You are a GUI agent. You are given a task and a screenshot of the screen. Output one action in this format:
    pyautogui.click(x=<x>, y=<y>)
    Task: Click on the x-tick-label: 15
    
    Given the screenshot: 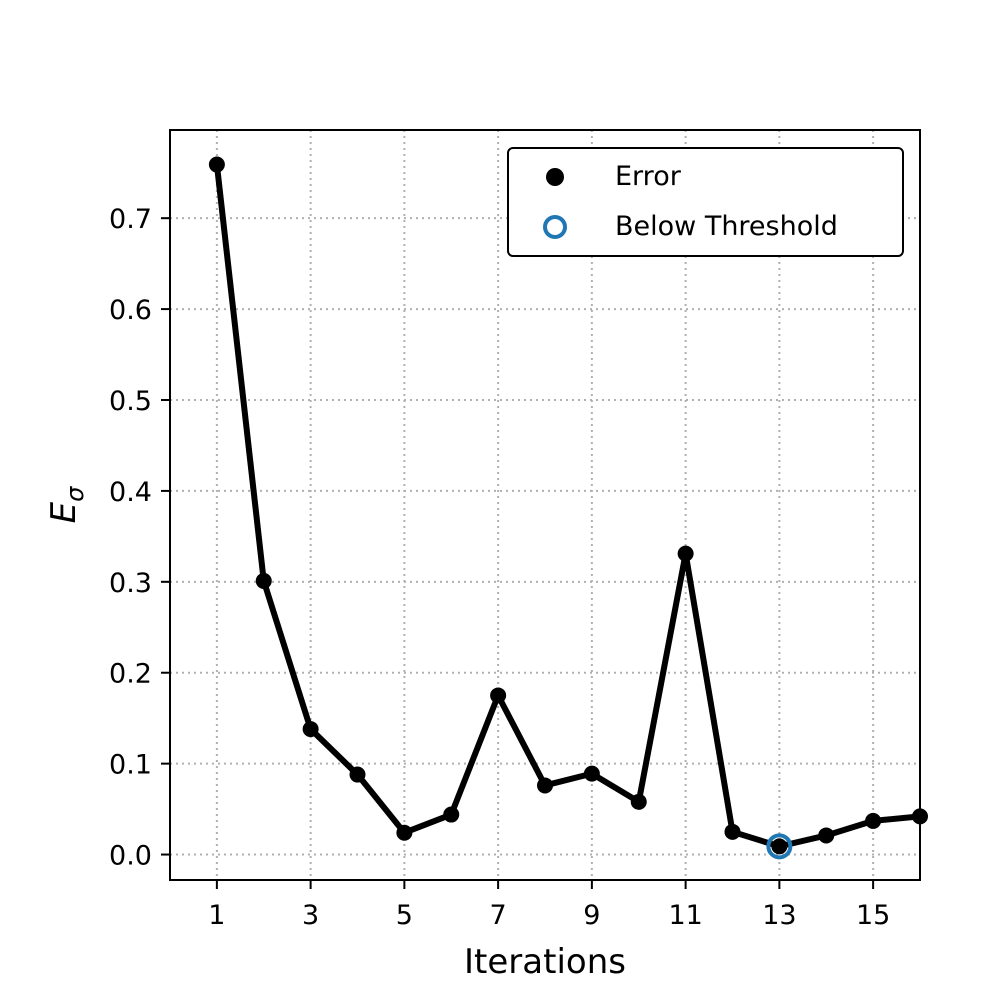 What is the action you would take?
    pyautogui.click(x=873, y=915)
    